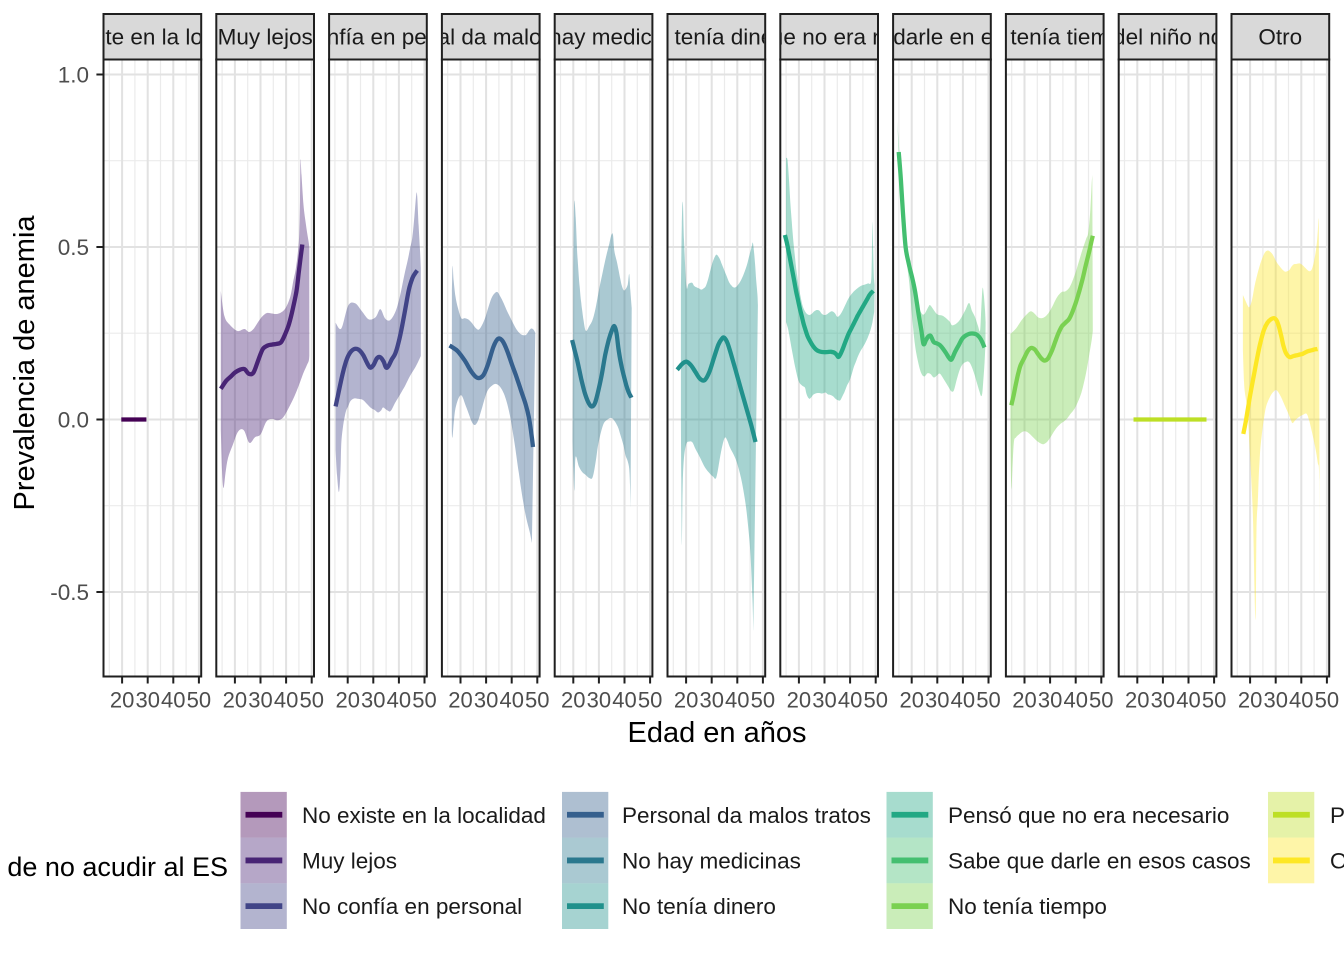  Describe the element at coordinates (114, 867) in the screenshot. I see `svg-text: Razón de no acudir al ES` at that location.